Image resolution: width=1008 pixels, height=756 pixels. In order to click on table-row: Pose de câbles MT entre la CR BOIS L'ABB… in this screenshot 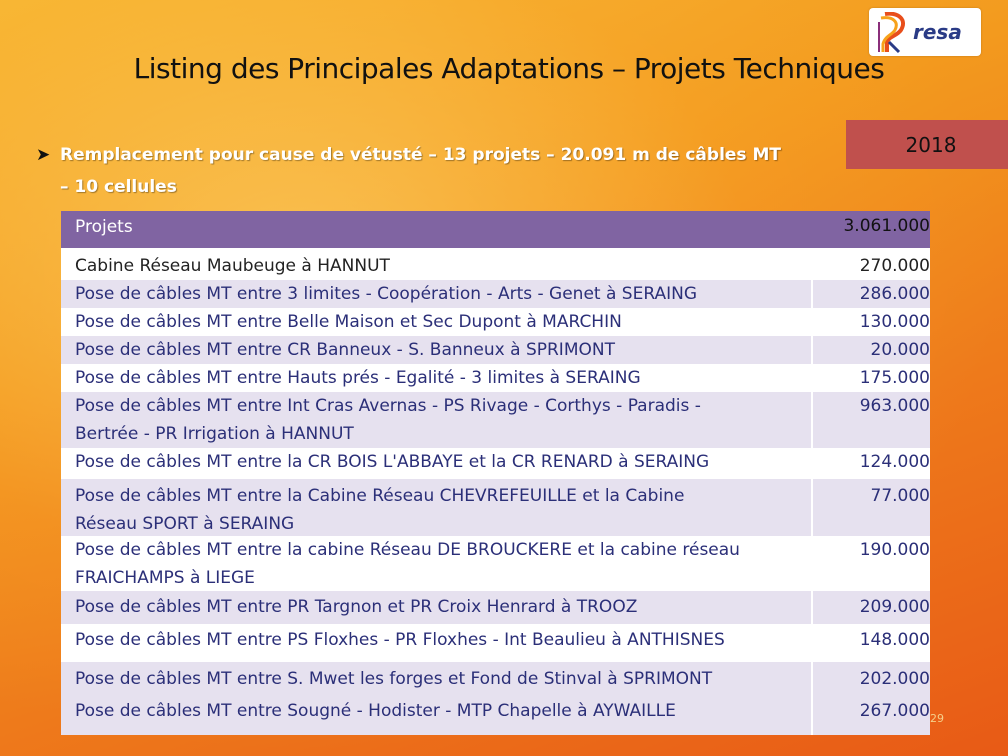, I will do `click(495, 463)`.